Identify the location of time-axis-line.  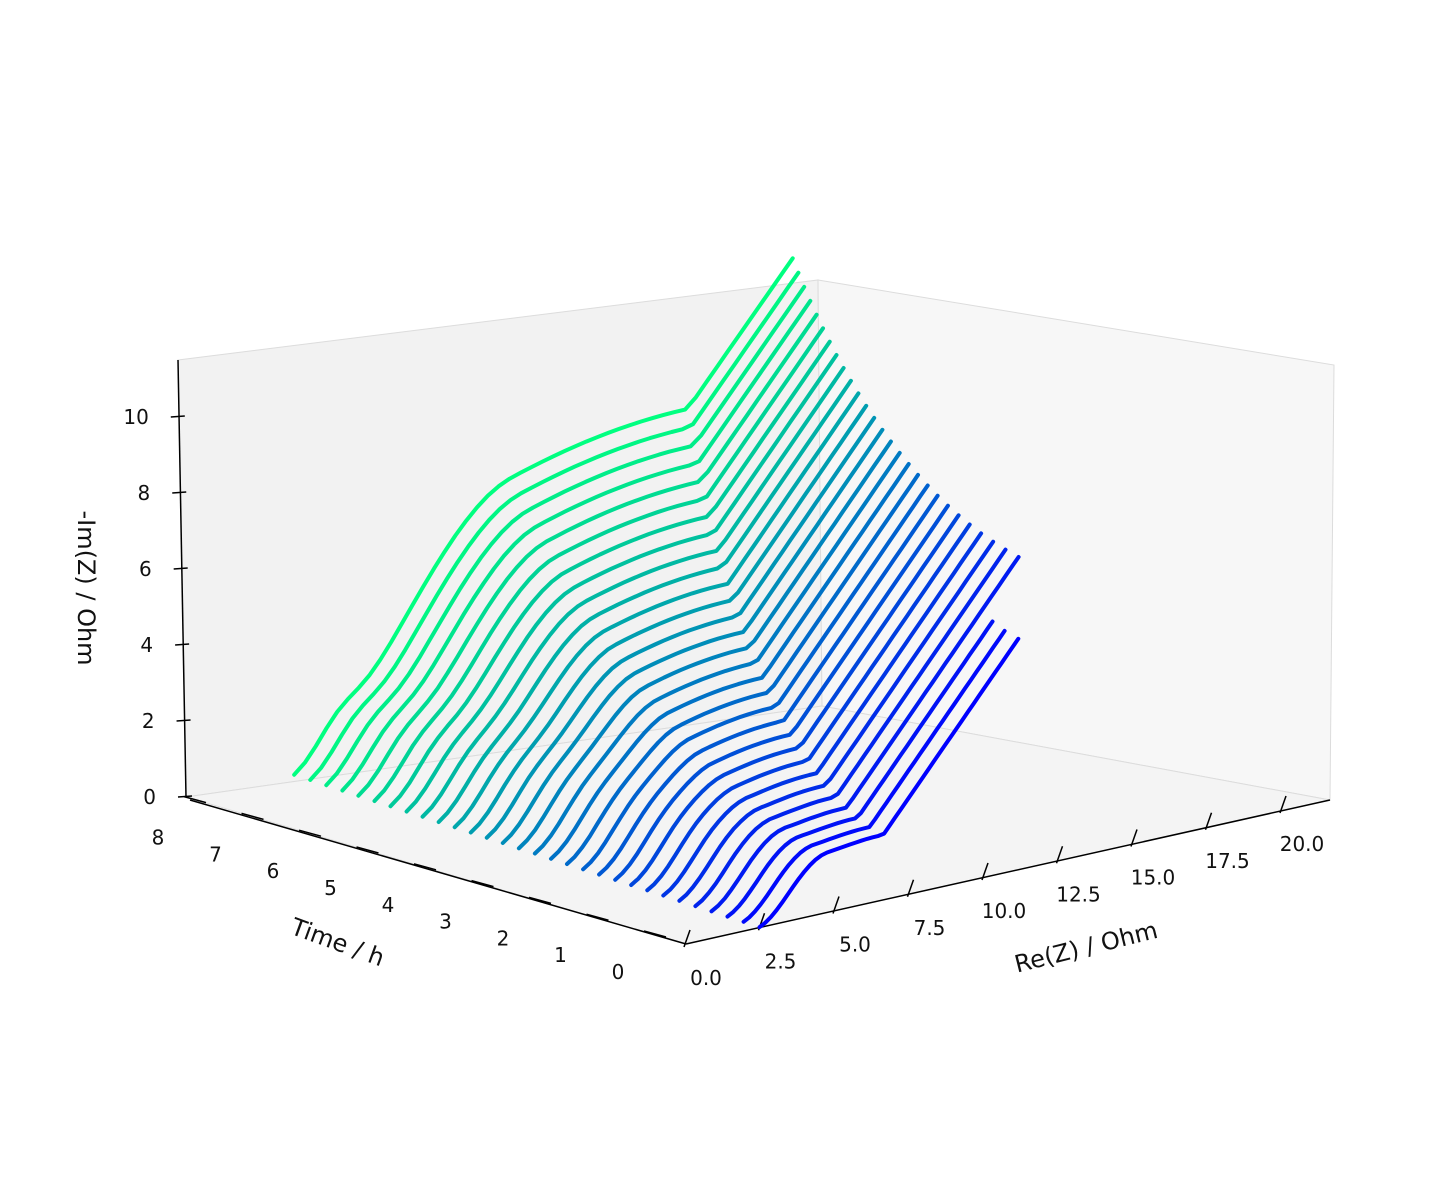
(438, 872).